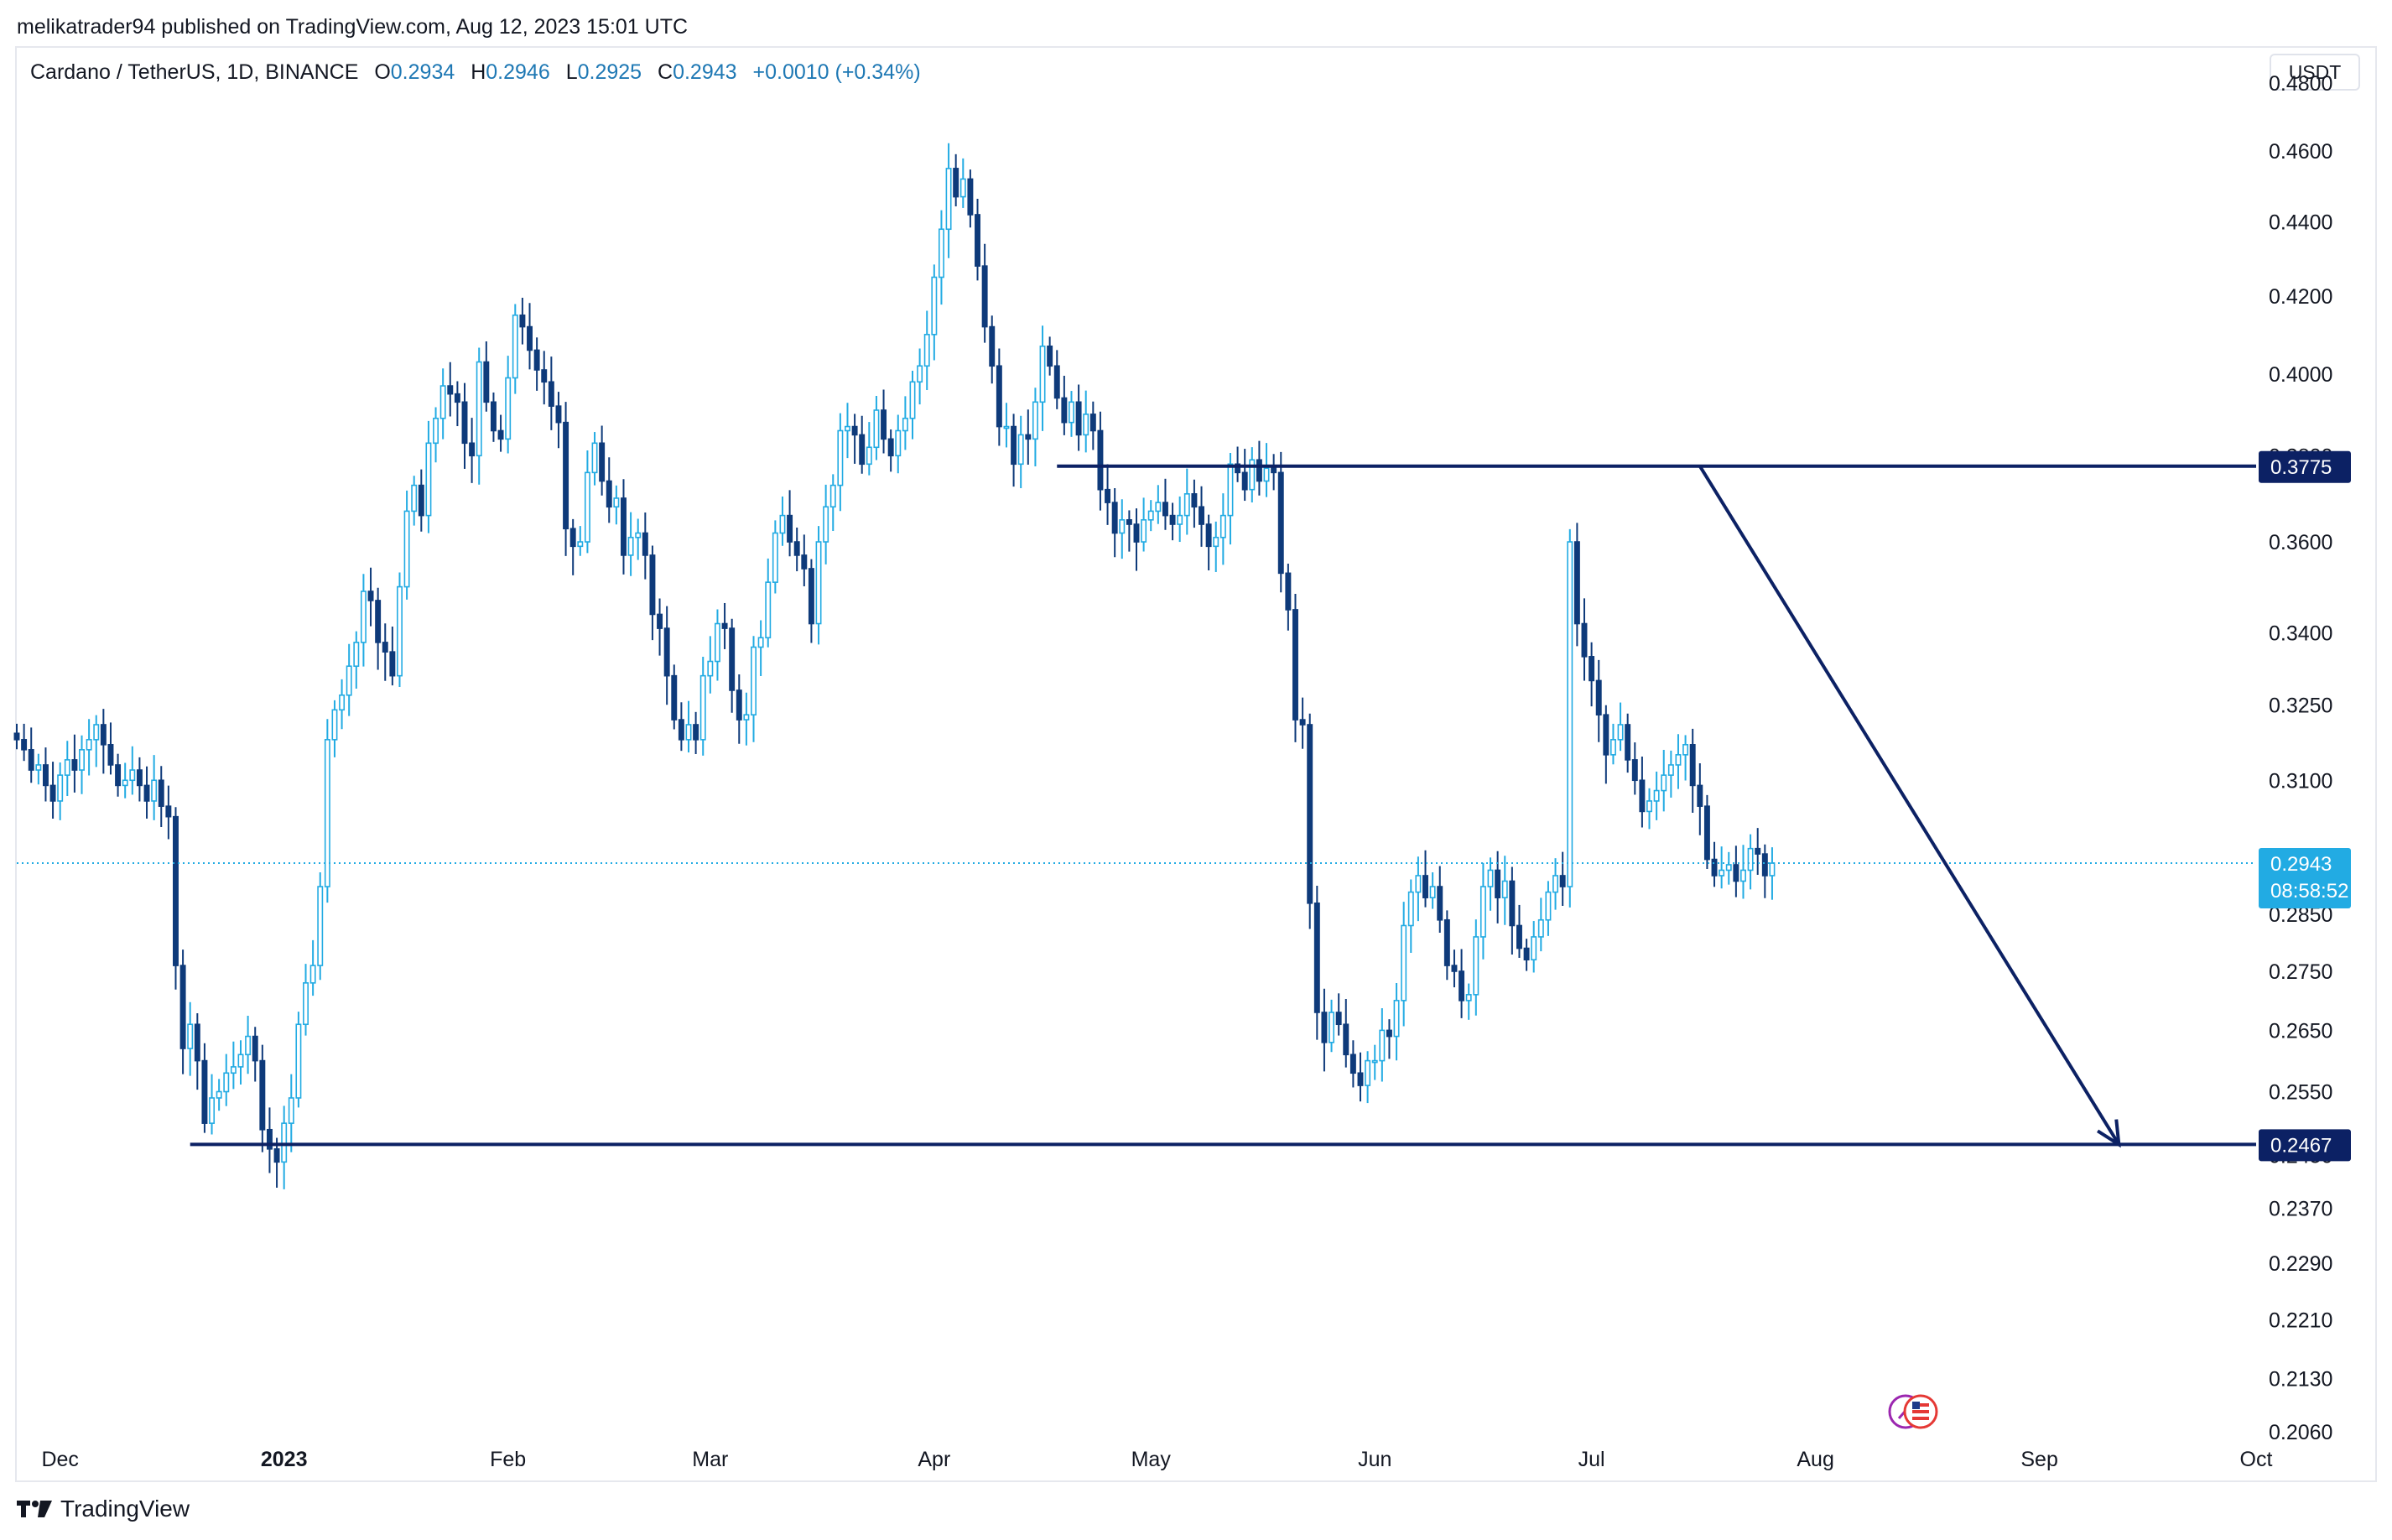  I want to click on time-axis: Dec 2023 Feb Mar Apr May Jun Jul Aug Sep Oct, so click(1156, 1460).